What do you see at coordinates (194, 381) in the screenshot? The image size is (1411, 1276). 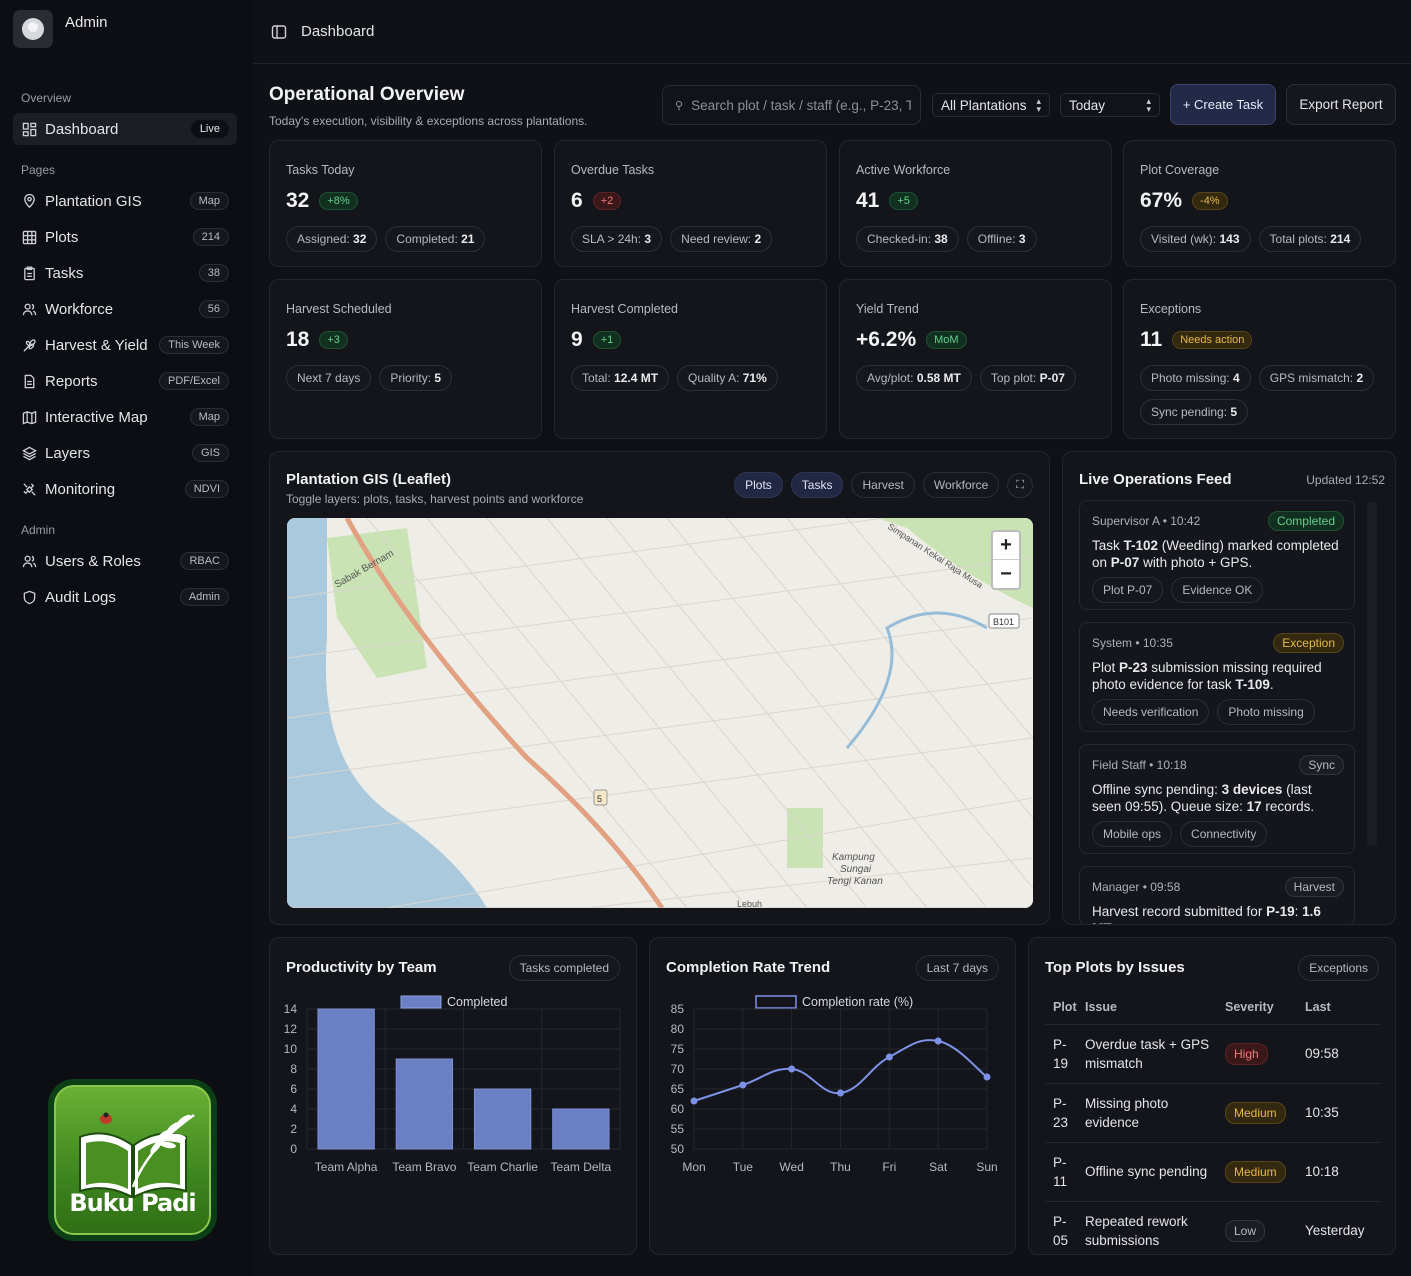 I see `sidebar-item-badge: PDF/Excel` at bounding box center [194, 381].